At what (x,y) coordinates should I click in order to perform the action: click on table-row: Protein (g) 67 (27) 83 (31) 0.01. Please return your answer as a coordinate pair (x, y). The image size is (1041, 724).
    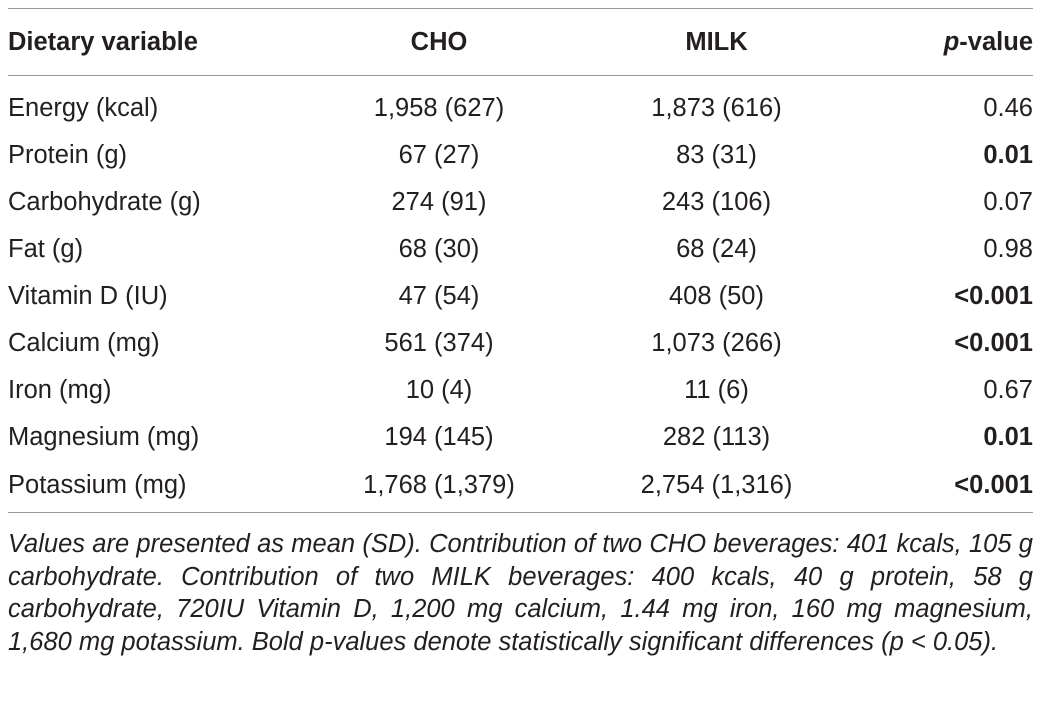
    Looking at the image, I should click on (520, 155).